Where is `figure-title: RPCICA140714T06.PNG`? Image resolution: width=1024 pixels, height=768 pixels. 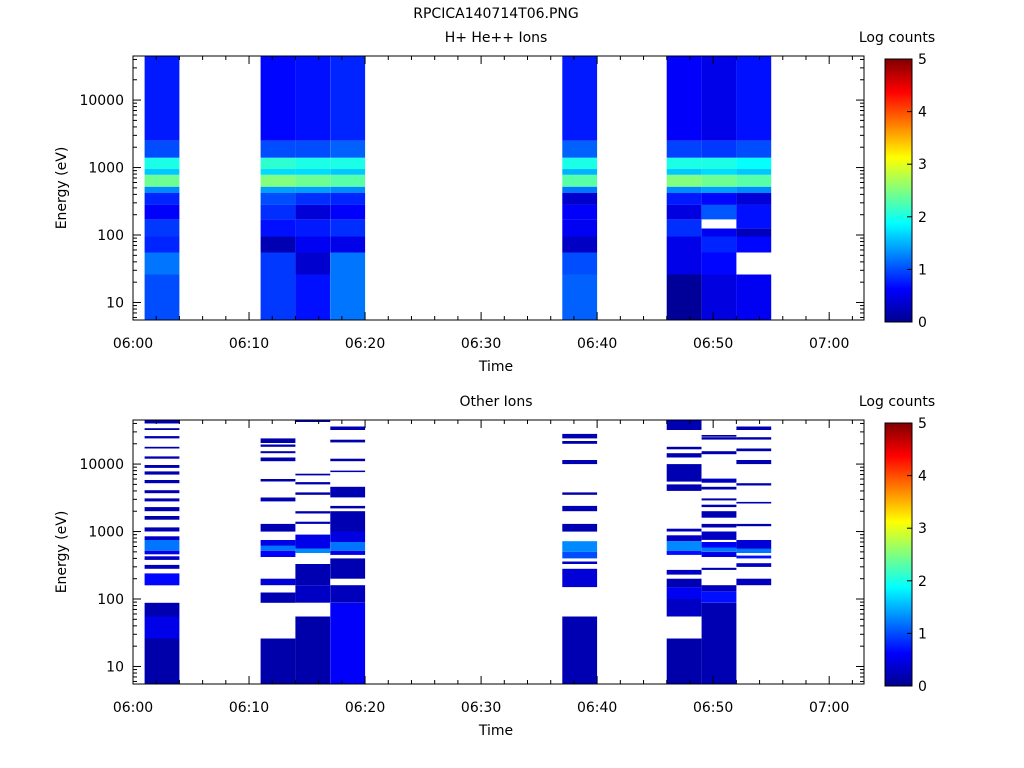
figure-title: RPCICA140714T06.PNG is located at coordinates (495, 14).